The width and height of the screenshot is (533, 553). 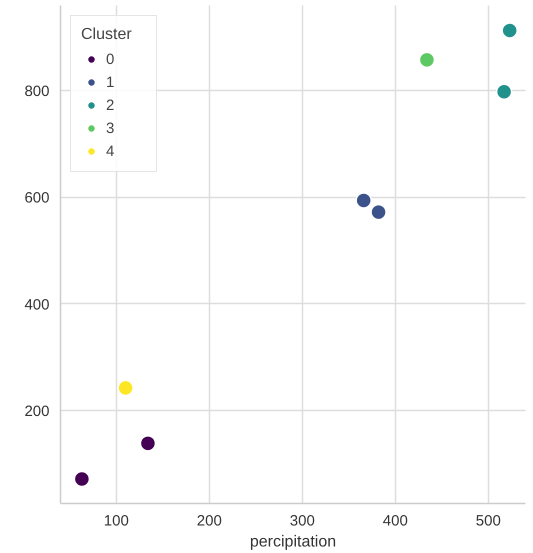 I want to click on y-tick-label: 200, so click(x=37, y=411).